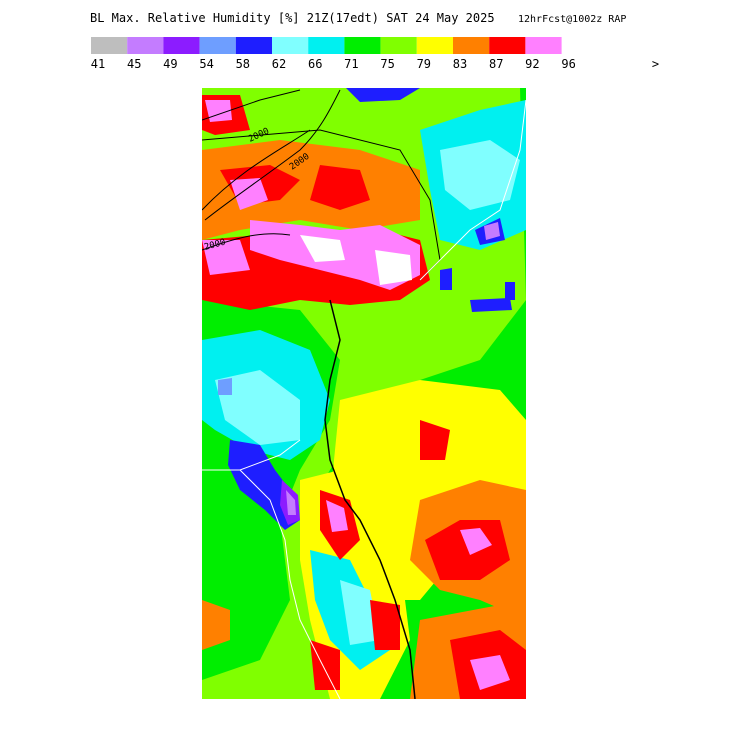 This screenshot has width=729, height=733. Describe the element at coordinates (170, 64) in the screenshot. I see `legend-label: 49` at that location.